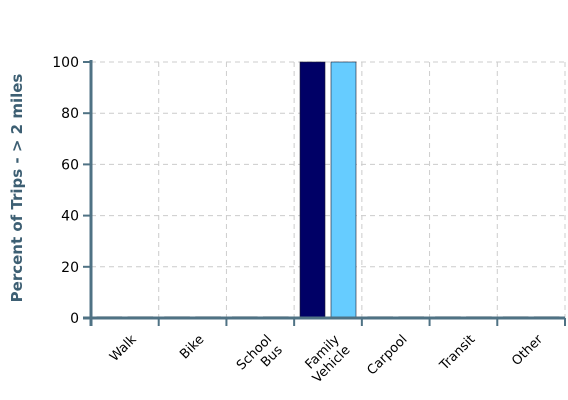 This screenshot has height=400, width=568. I want to click on y-tick-labels: 0 20 40 60 80 100, so click(65, 191).